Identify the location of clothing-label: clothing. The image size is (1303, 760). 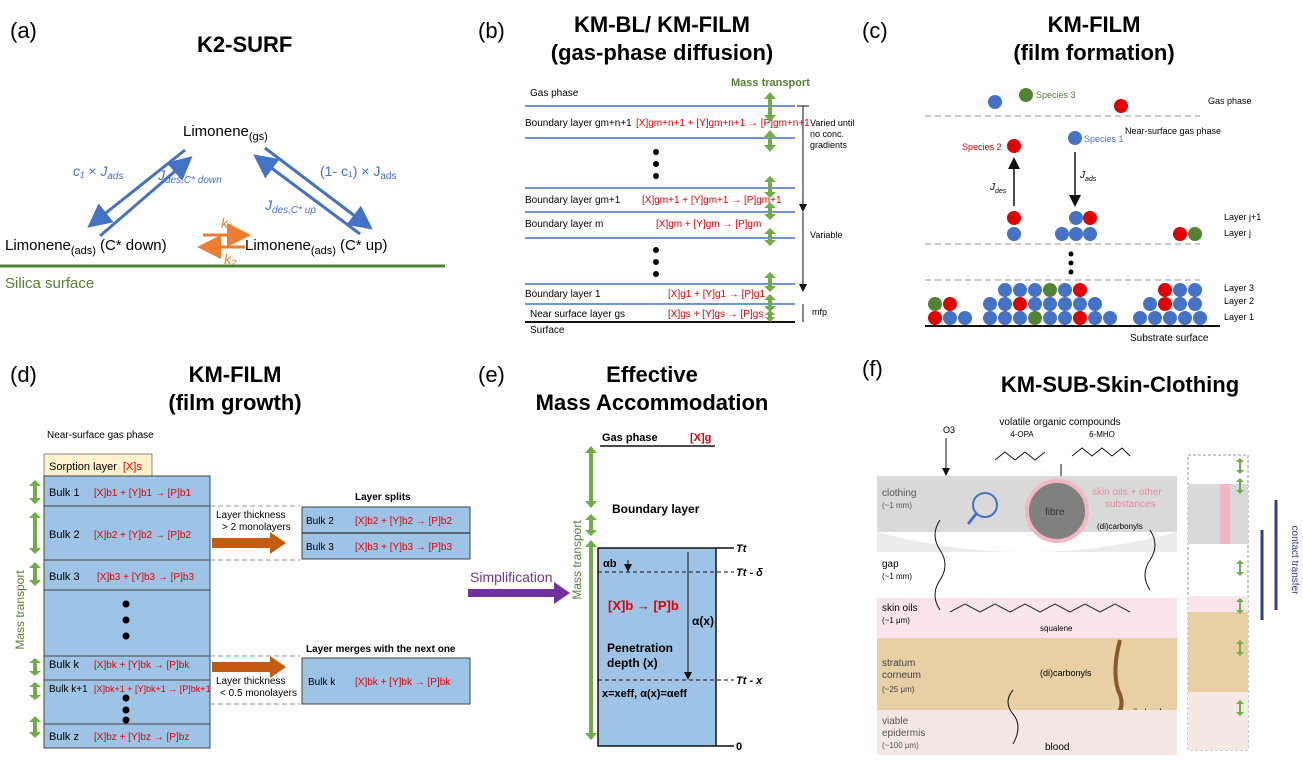
(899, 493).